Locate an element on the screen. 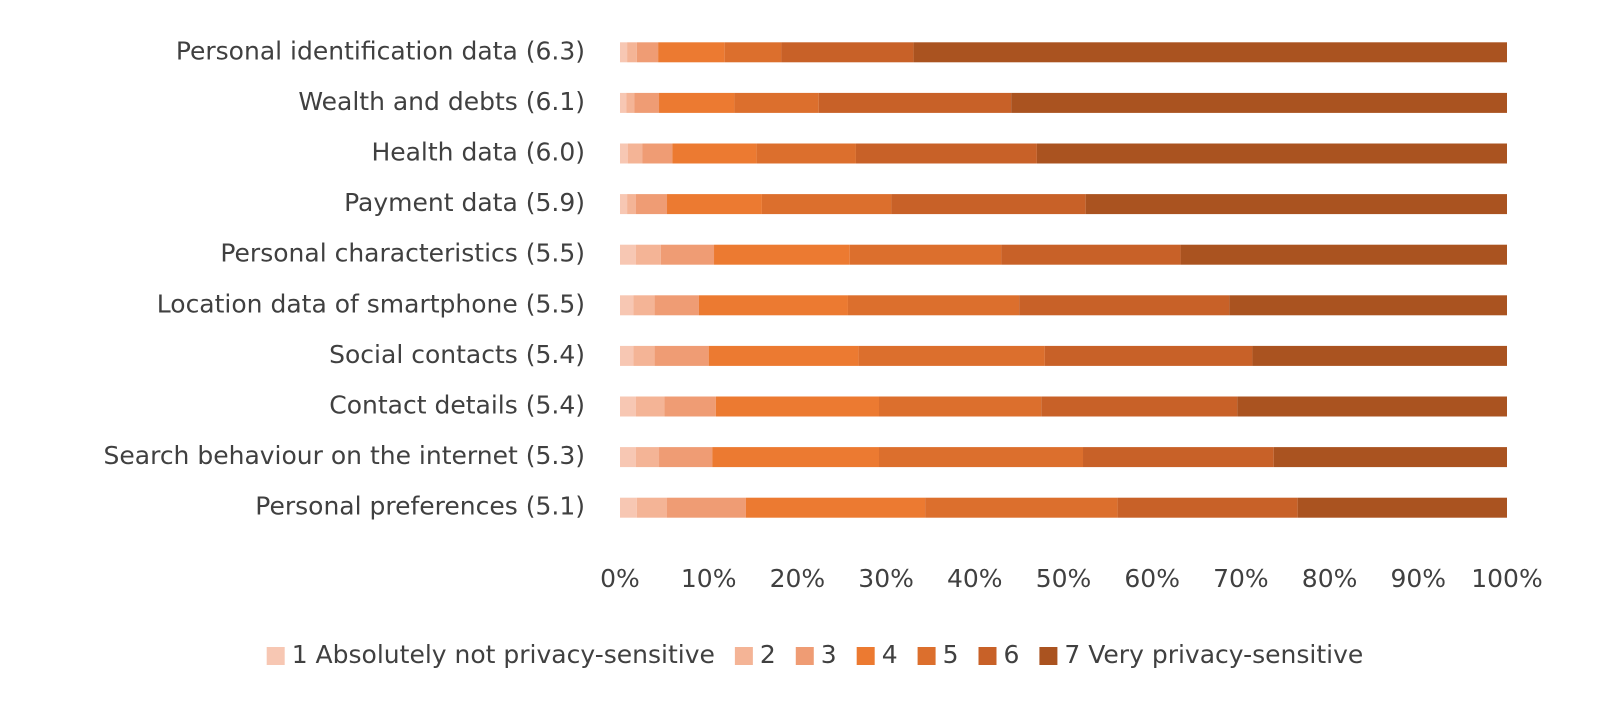 Image resolution: width=1600 pixels, height=704 pixels. y-tick-label: Personal characteristics (5.5) is located at coordinates (402, 253).